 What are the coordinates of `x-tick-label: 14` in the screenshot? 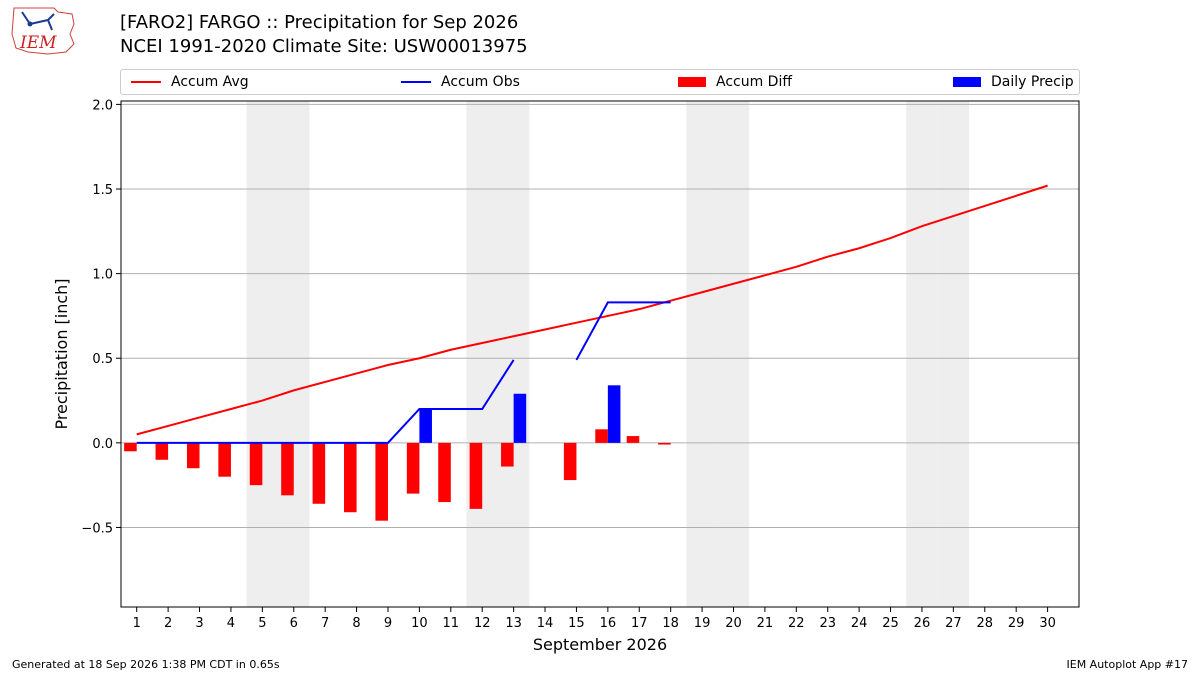 It's located at (545, 623).